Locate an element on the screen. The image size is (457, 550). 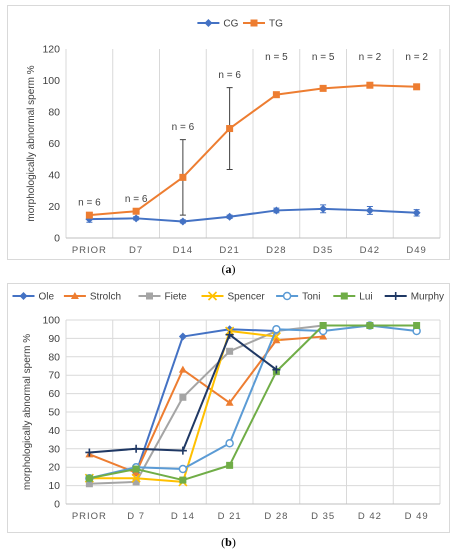
legend-item-fiete: Fiete is located at coordinates (163, 297).